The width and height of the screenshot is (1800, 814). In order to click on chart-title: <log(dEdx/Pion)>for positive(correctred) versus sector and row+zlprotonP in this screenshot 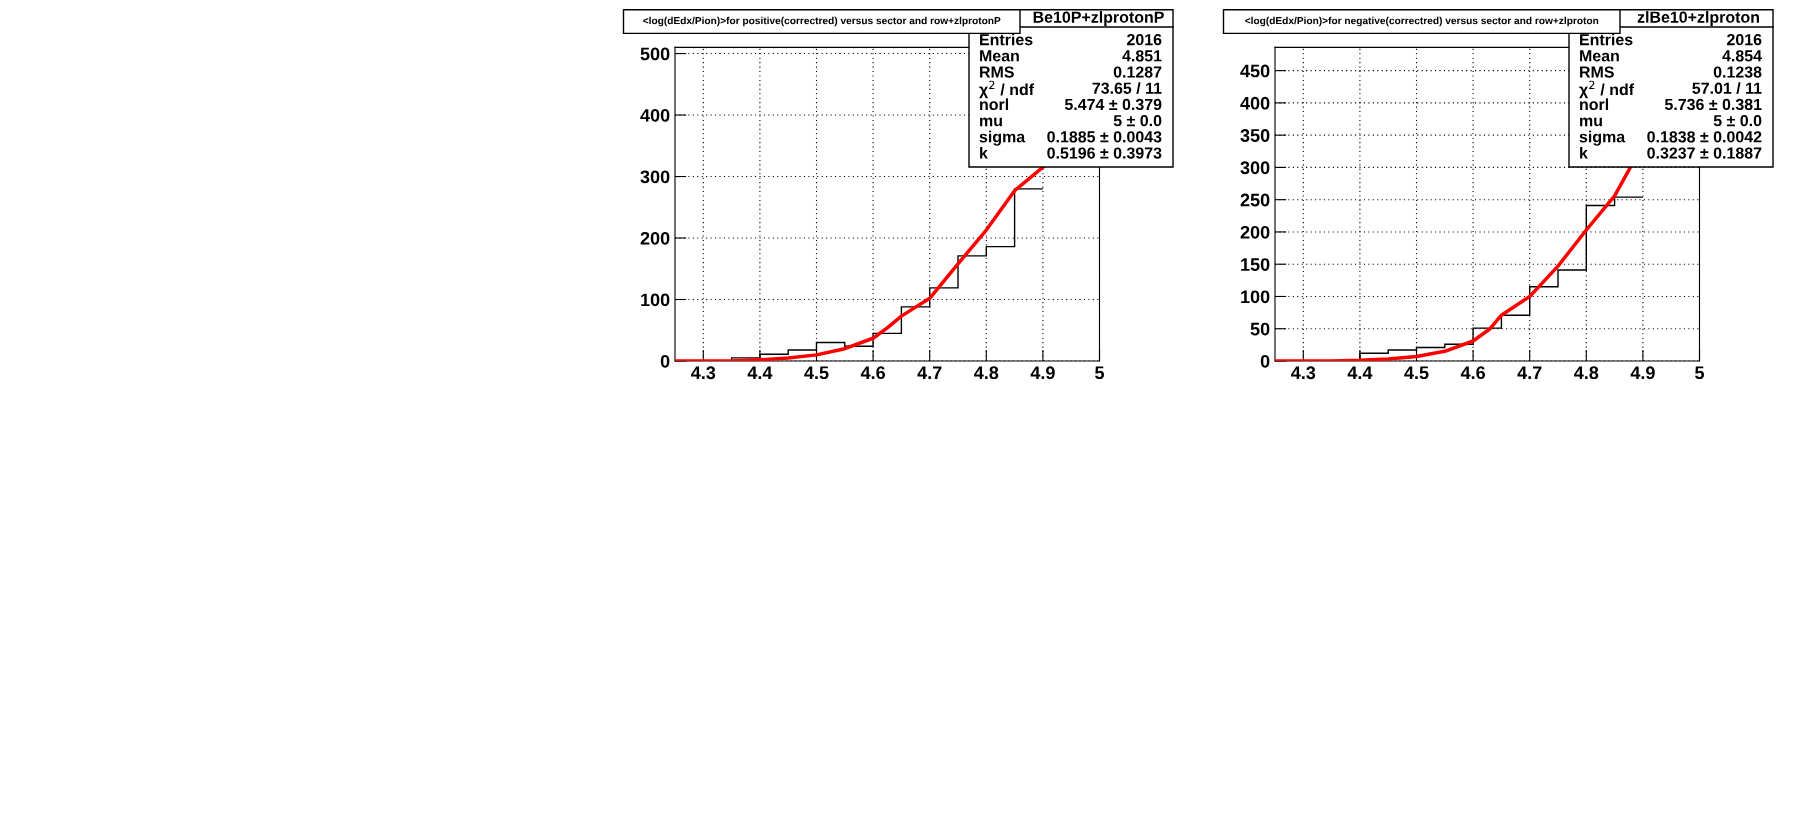, I will do `click(822, 21)`.